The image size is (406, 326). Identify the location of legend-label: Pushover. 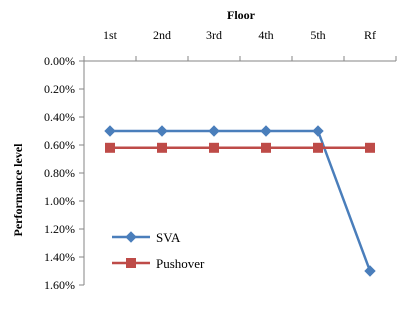
(180, 263).